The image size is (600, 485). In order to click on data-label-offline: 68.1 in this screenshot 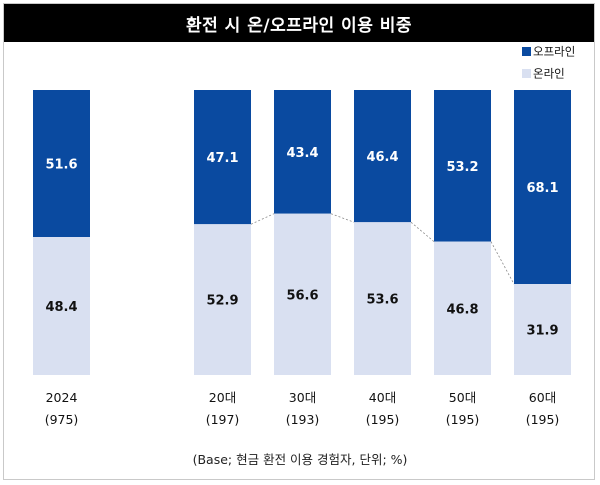, I will do `click(542, 188)`.